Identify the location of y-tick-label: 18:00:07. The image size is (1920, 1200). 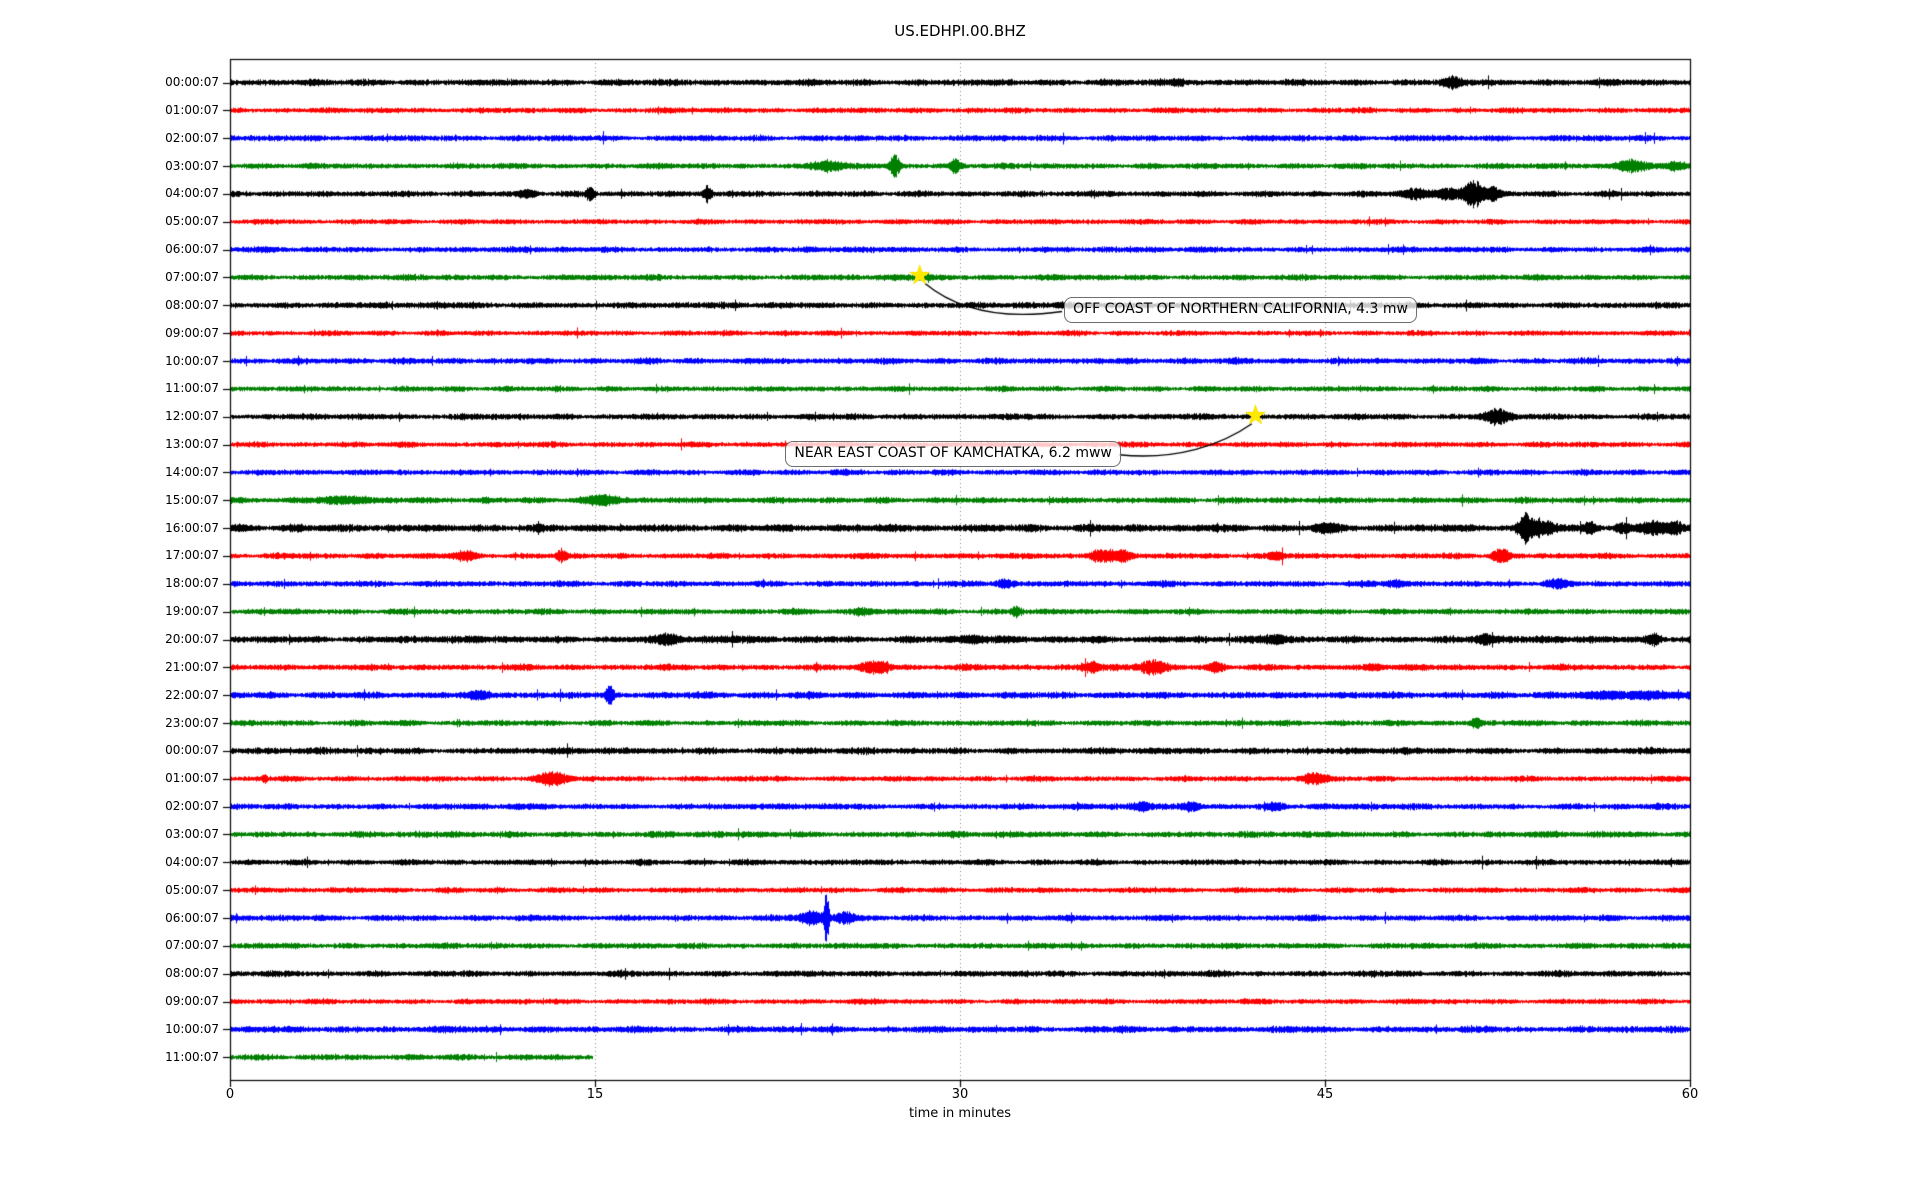
(192, 583).